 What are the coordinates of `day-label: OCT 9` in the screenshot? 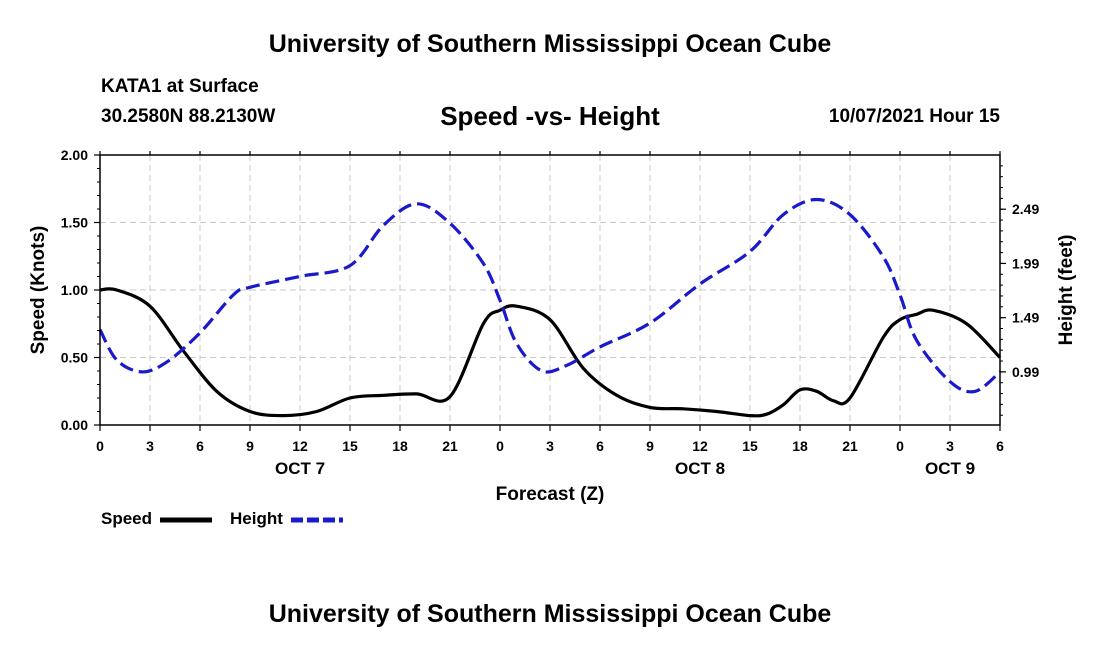 It's located at (950, 468).